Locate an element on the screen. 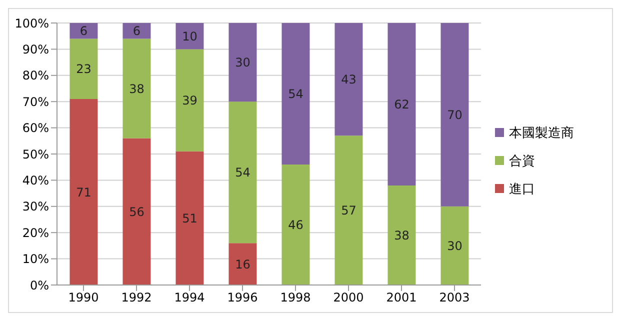 The image size is (621, 323). y-tick-label: 20% is located at coordinates (35, 232).